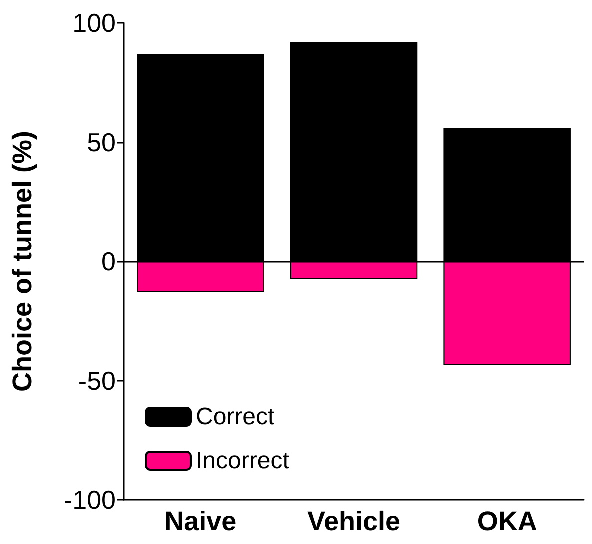  I want to click on legend-label: Correct, so click(236, 417).